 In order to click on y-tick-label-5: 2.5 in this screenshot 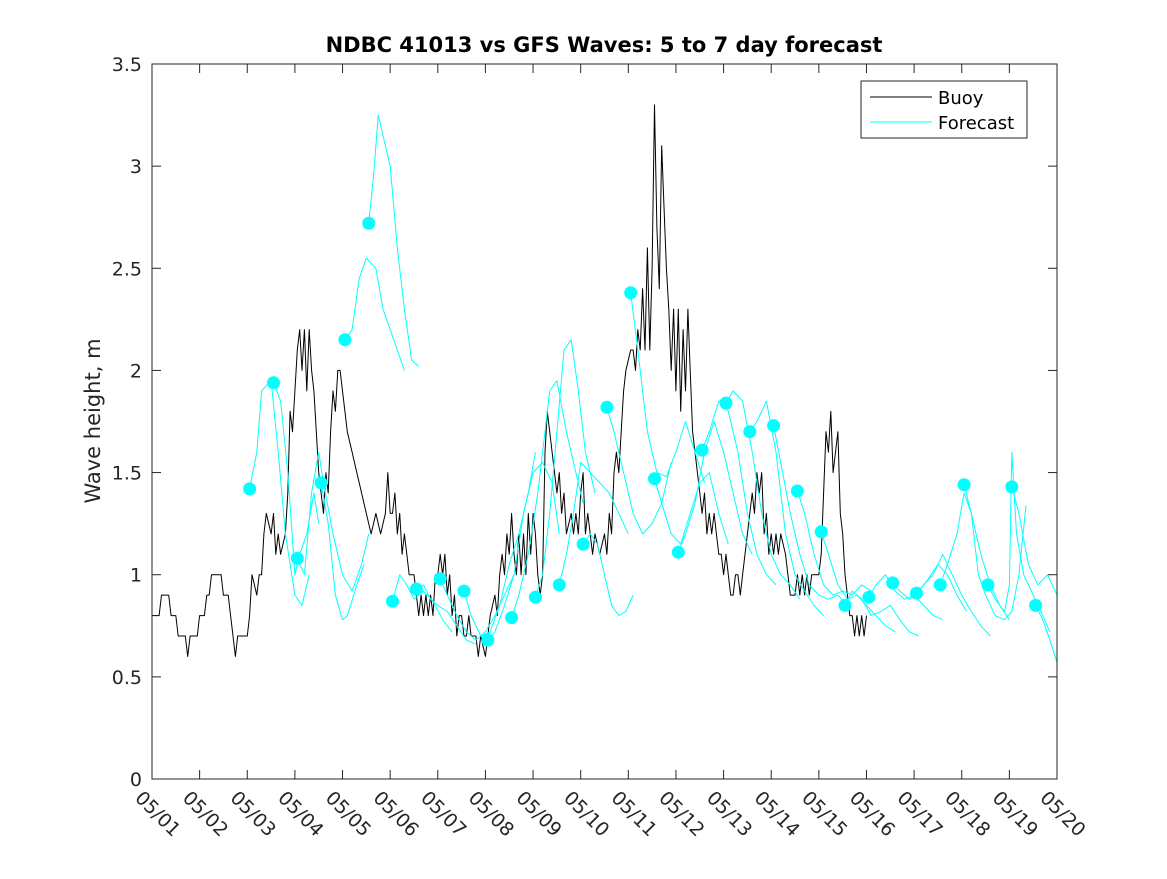, I will do `click(127, 269)`.